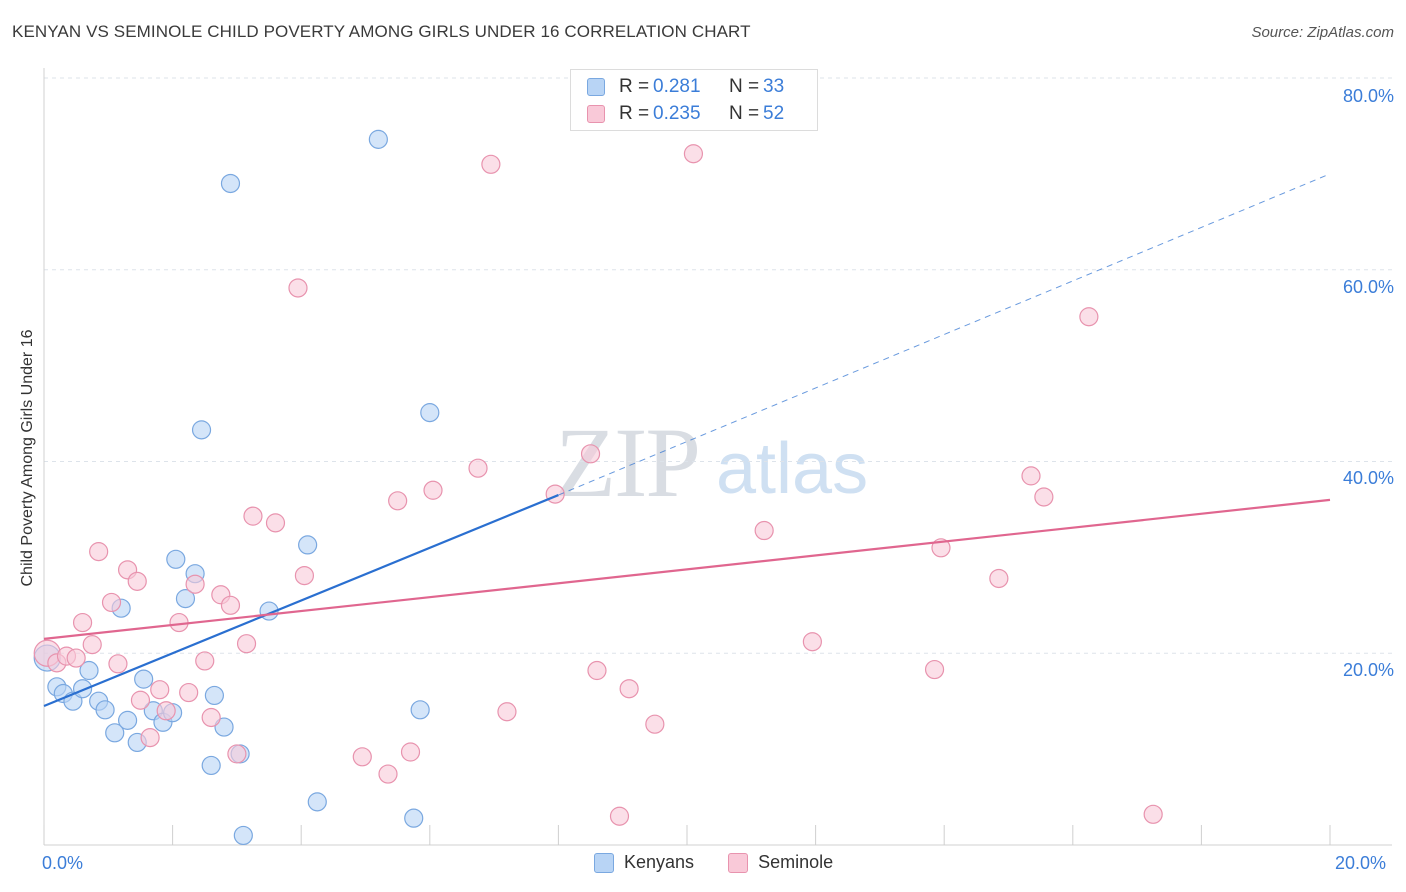 This screenshot has width=1406, height=892. I want to click on y-tick-label-60: 60.0%, so click(1368, 287).